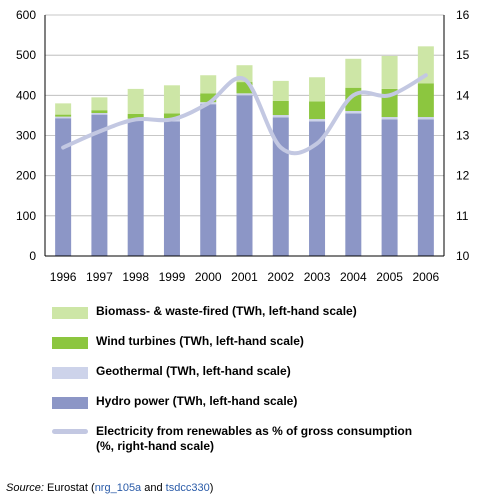  I want to click on right-axis-ticks: 10 11 12 13 14 15 16, so click(463, 135).